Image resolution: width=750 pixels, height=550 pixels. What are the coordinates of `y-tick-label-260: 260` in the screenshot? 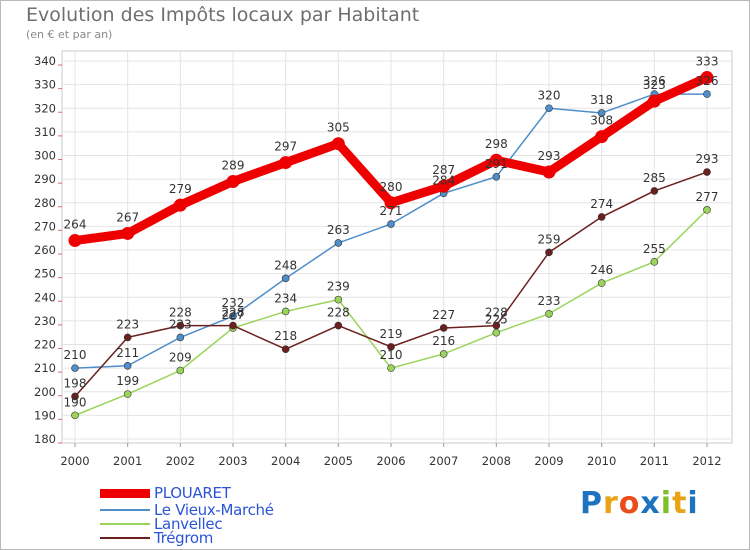 It's located at (45, 250).